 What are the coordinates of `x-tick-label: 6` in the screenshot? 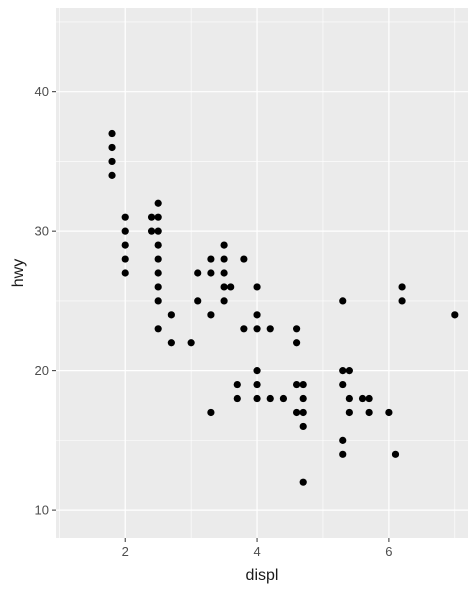 It's located at (388, 551).